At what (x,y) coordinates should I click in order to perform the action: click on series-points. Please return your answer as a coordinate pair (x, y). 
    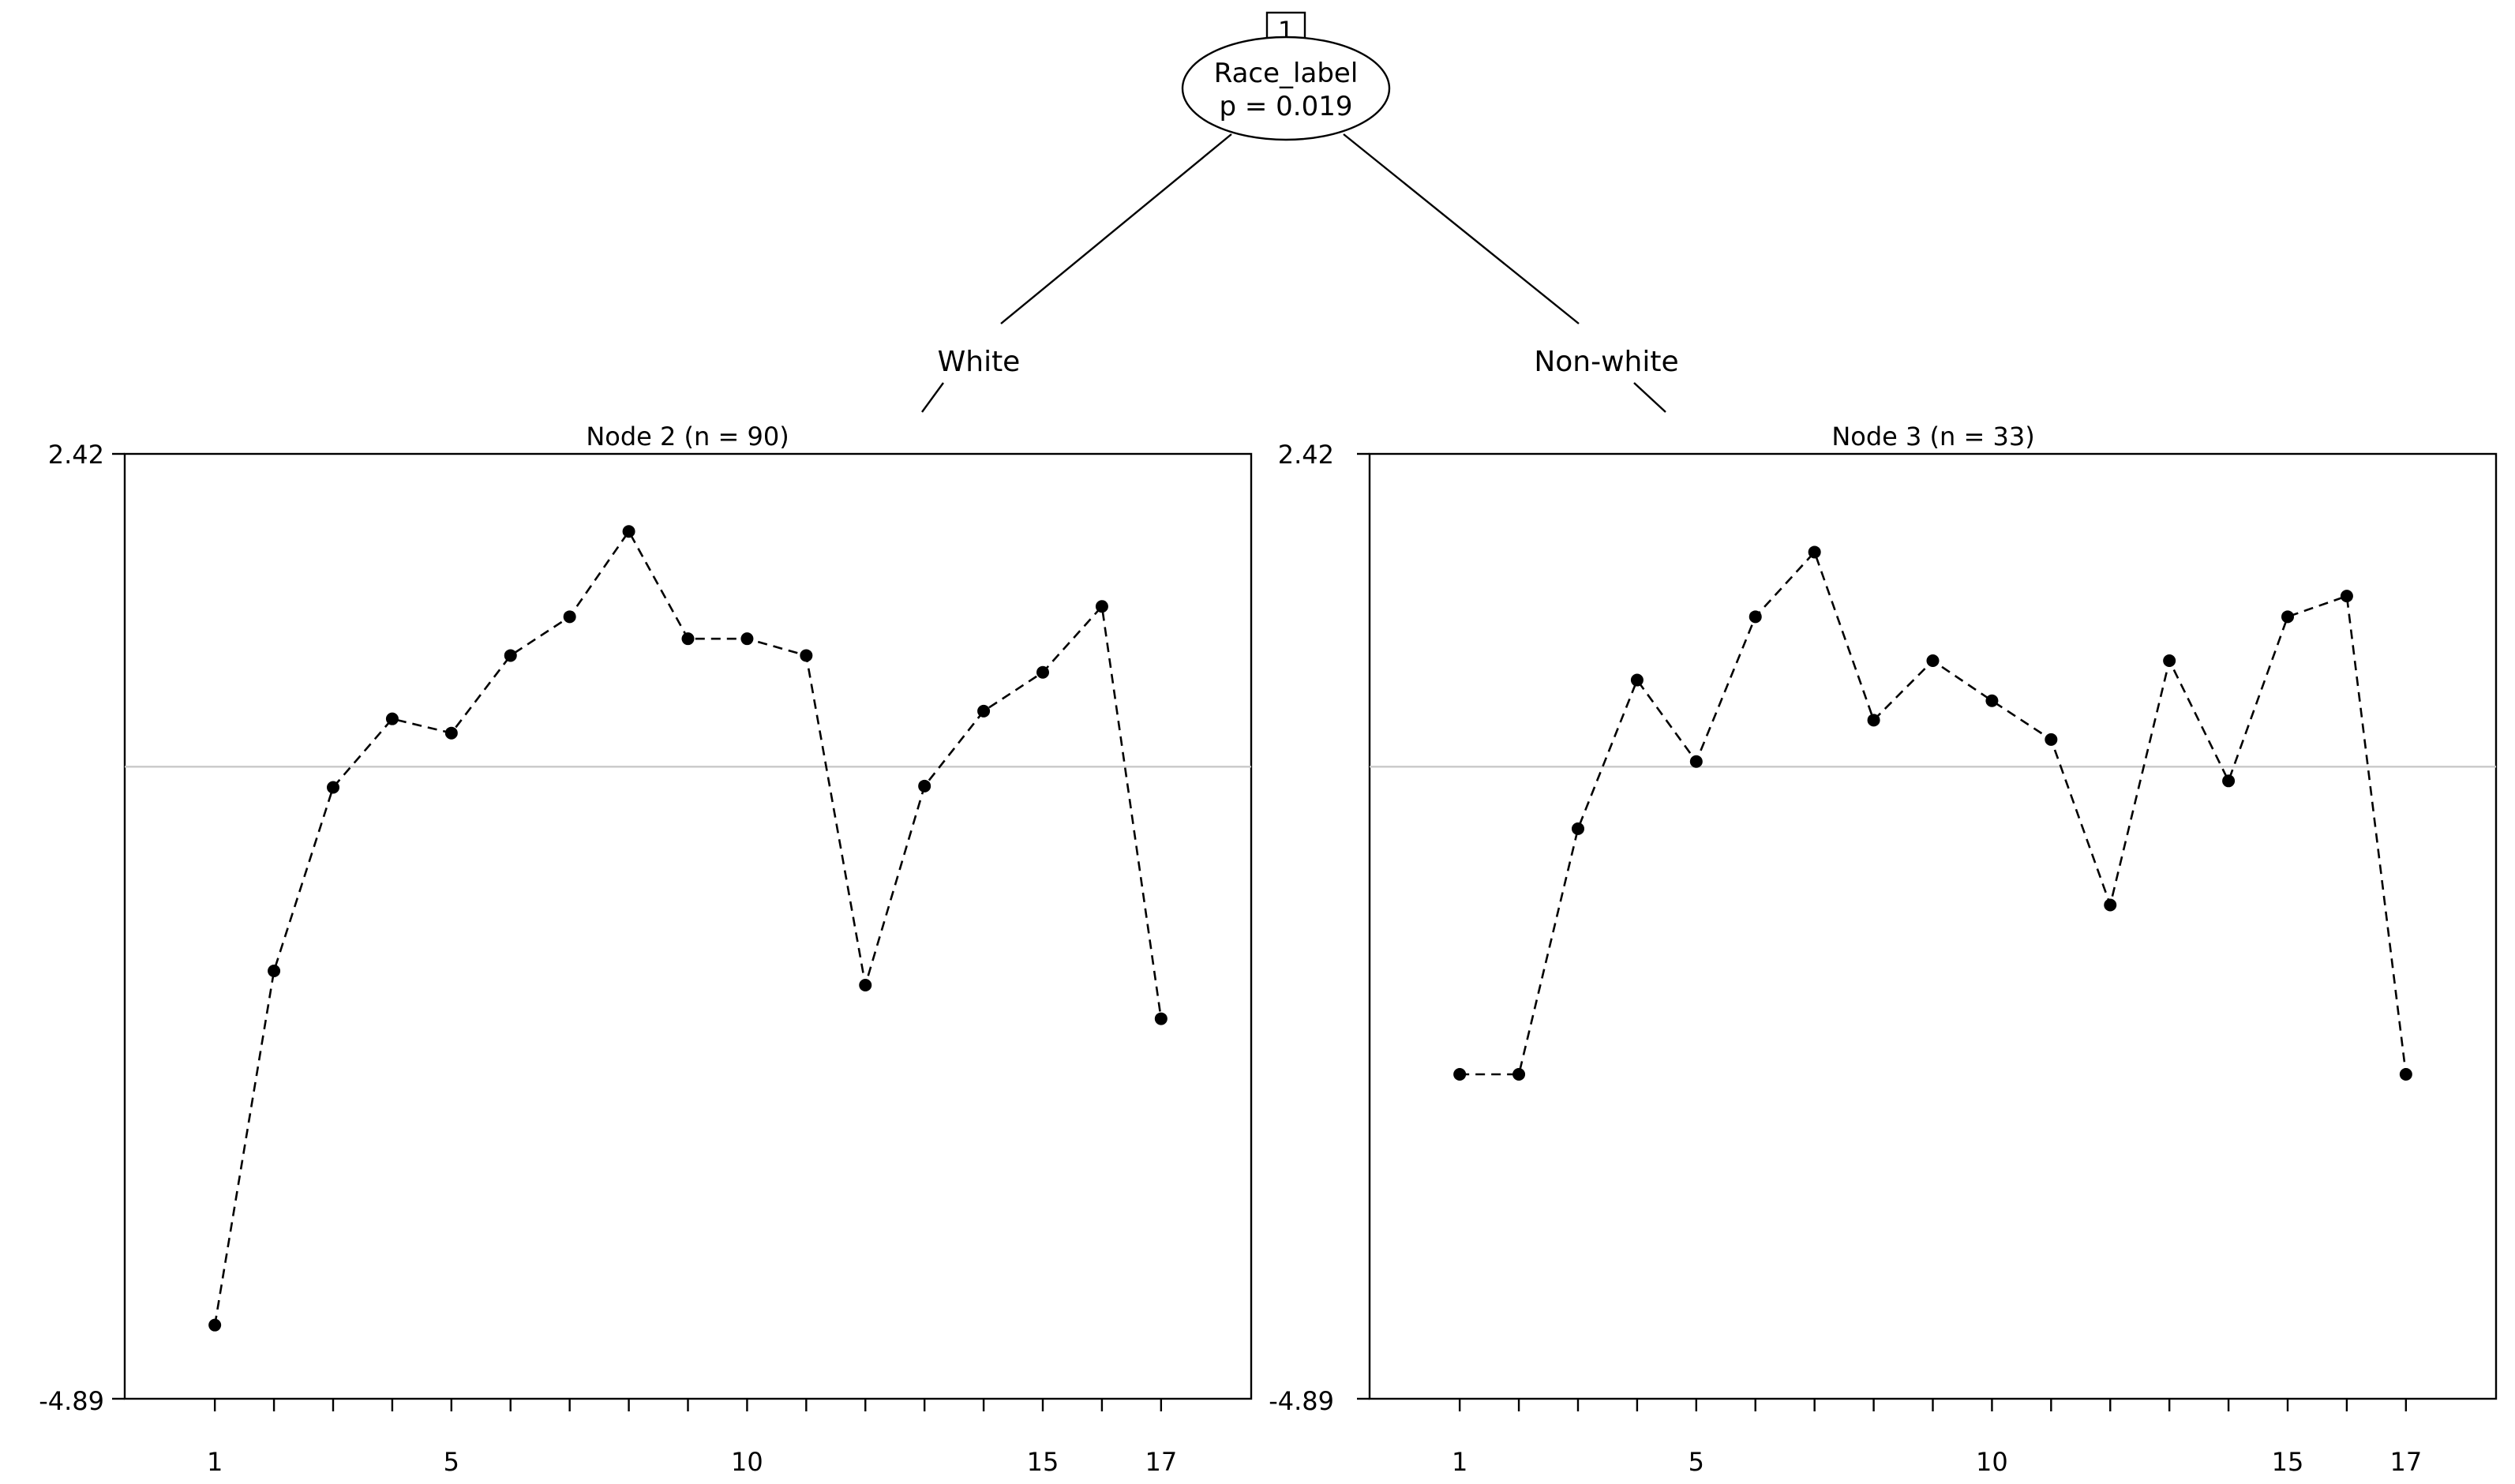
    Looking at the image, I should click on (1932, 813).